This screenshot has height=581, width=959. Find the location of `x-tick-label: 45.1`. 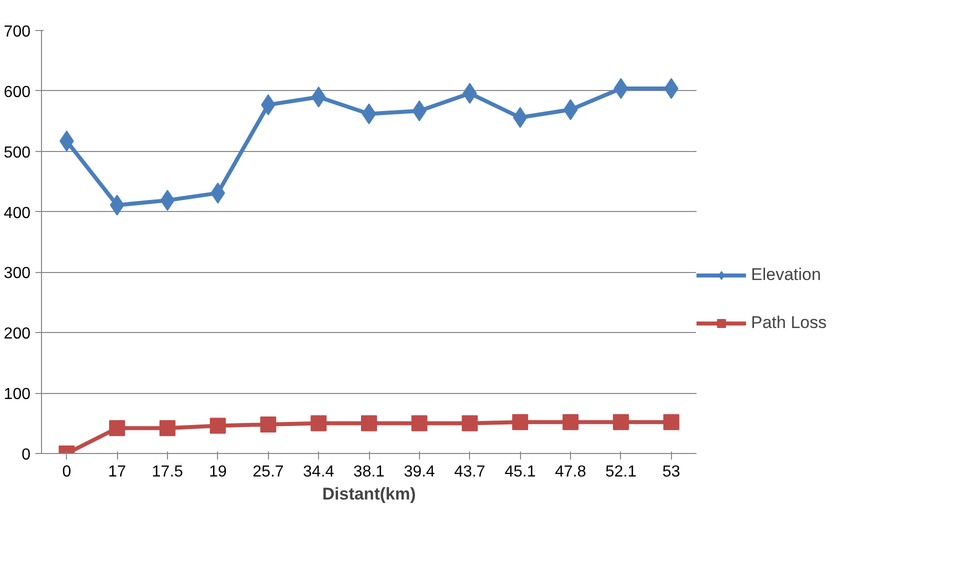

x-tick-label: 45.1 is located at coordinates (520, 472).